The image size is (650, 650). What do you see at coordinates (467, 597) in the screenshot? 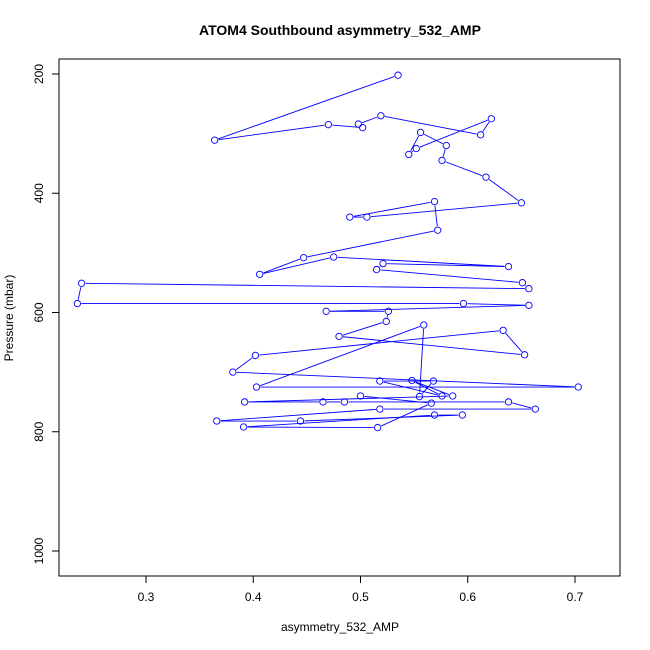
I see `x-tick-label: 0.6` at bounding box center [467, 597].